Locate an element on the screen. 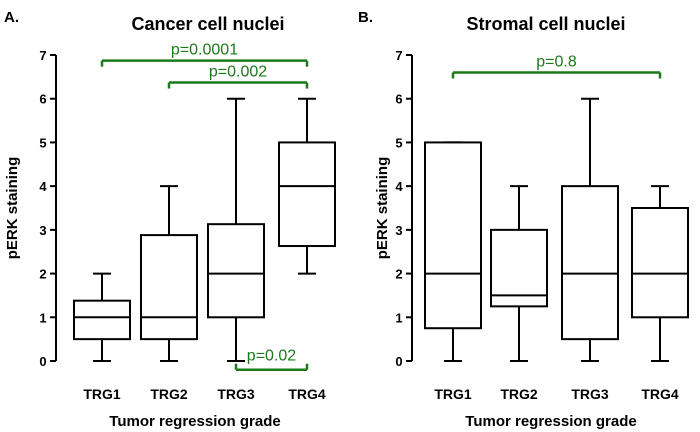  p-value-label: p=0.002 is located at coordinates (238, 72).